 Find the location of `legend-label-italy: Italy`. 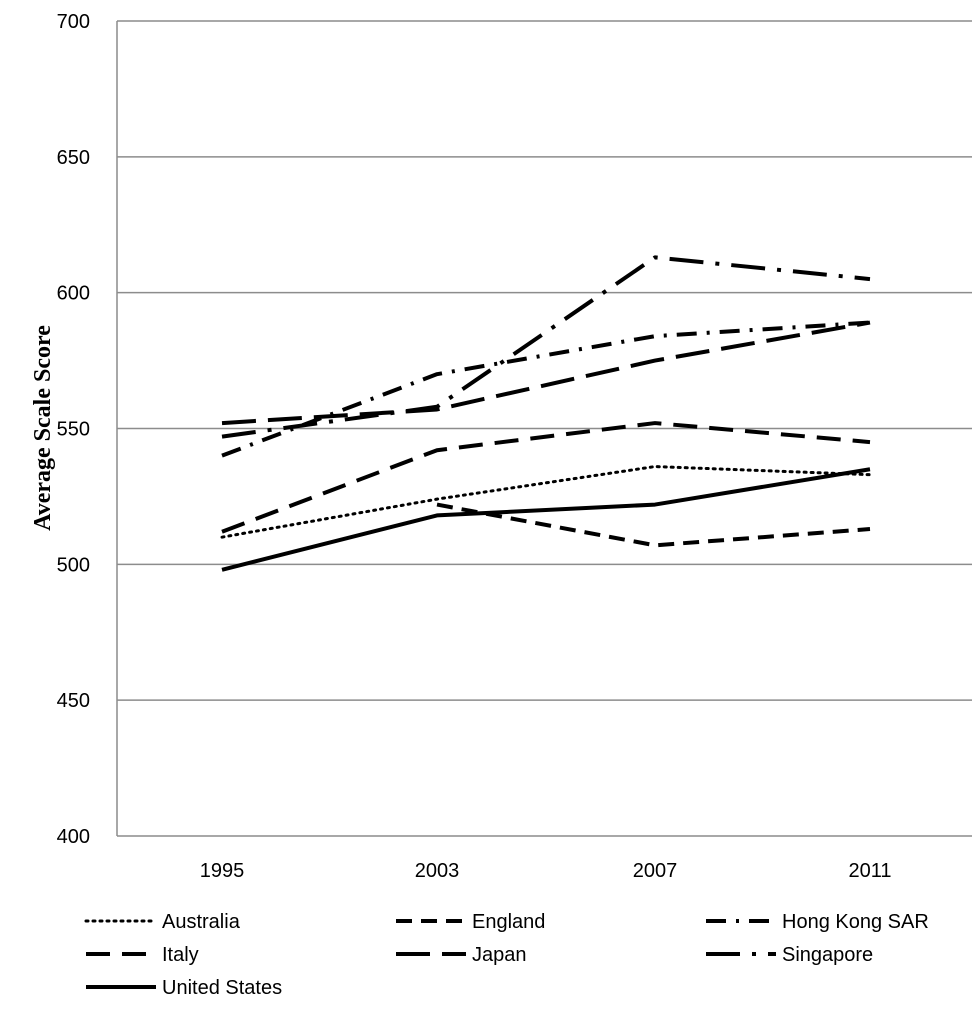

legend-label-italy: Italy is located at coordinates (180, 955).